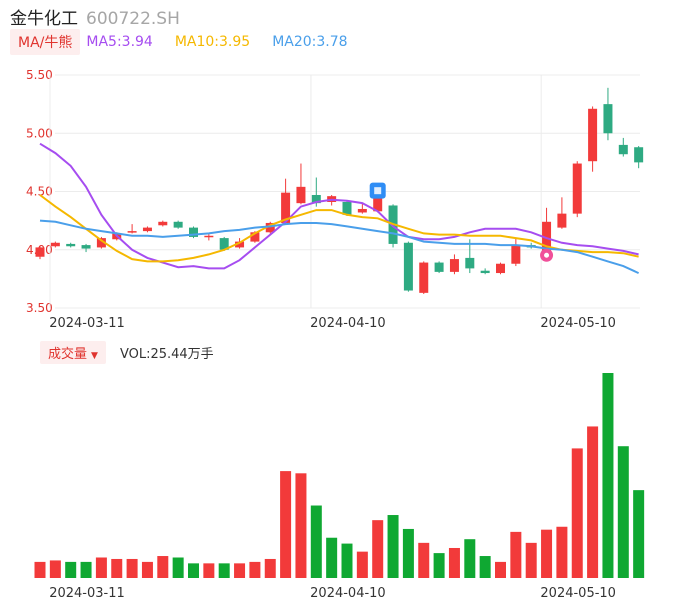 The width and height of the screenshot is (686, 606). What do you see at coordinates (39, 75) in the screenshot?
I see `y-tick-label: 5.50` at bounding box center [39, 75].